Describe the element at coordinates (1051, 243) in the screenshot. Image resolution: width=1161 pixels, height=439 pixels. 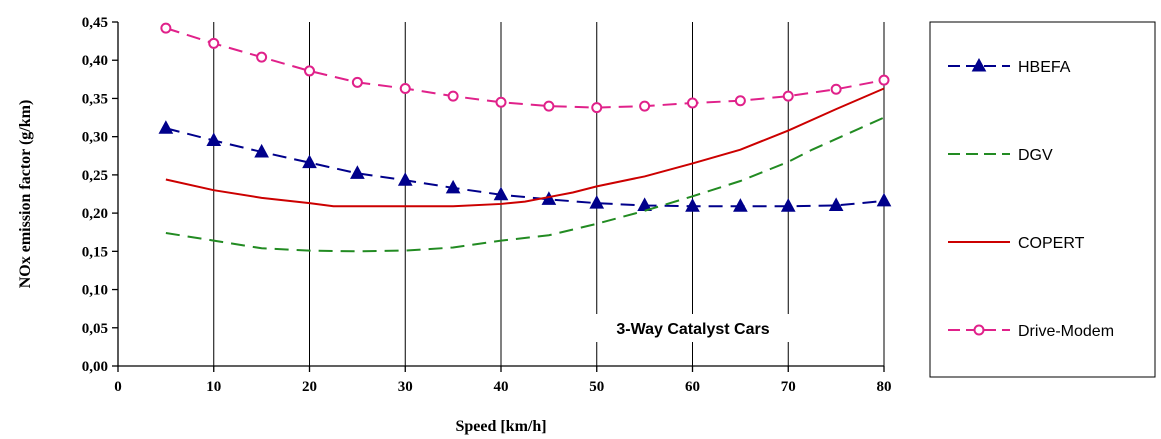
I see `legend-label: COPERT` at that location.